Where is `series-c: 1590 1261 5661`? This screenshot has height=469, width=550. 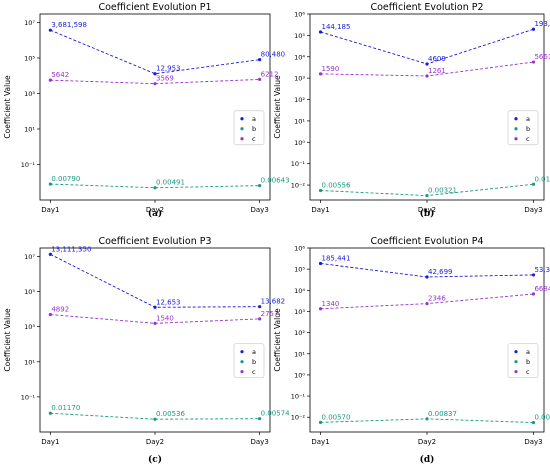 series-c: 1590 1261 5661 is located at coordinates (434, 65).